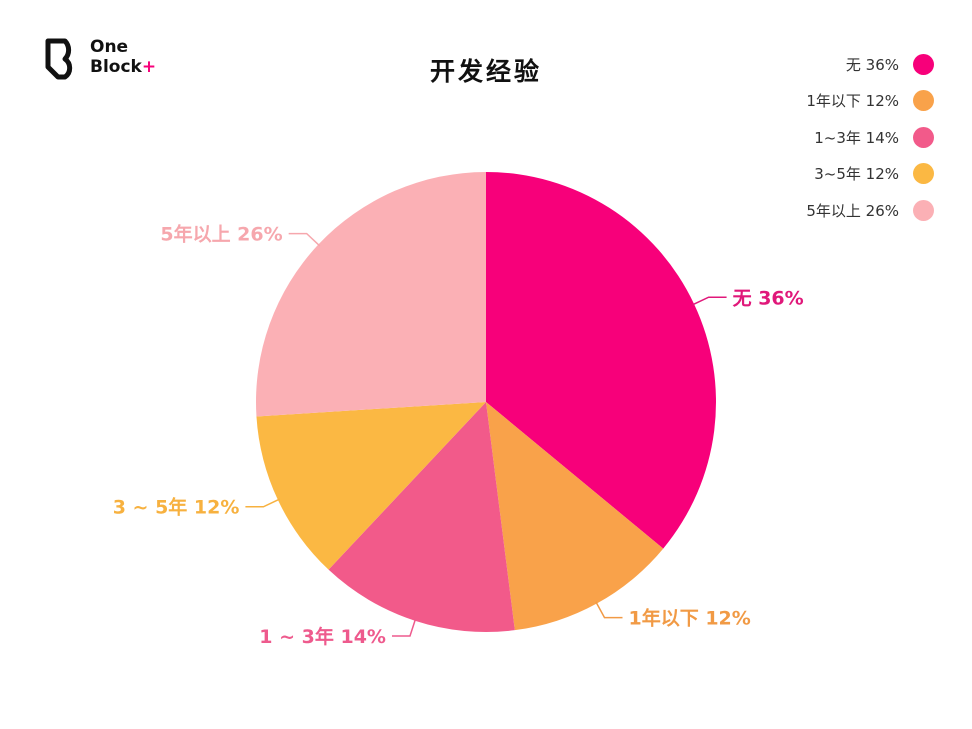  Describe the element at coordinates (322, 636) in the screenshot. I see `slice-label: 1 ~ 3年 14%` at that location.